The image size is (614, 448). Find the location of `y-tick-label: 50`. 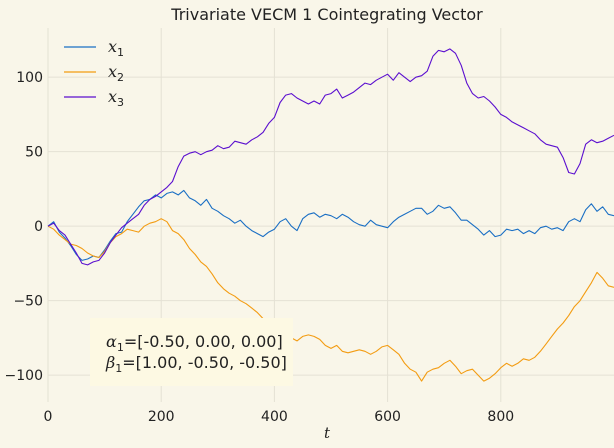

y-tick-label: 50 is located at coordinates (34, 153).